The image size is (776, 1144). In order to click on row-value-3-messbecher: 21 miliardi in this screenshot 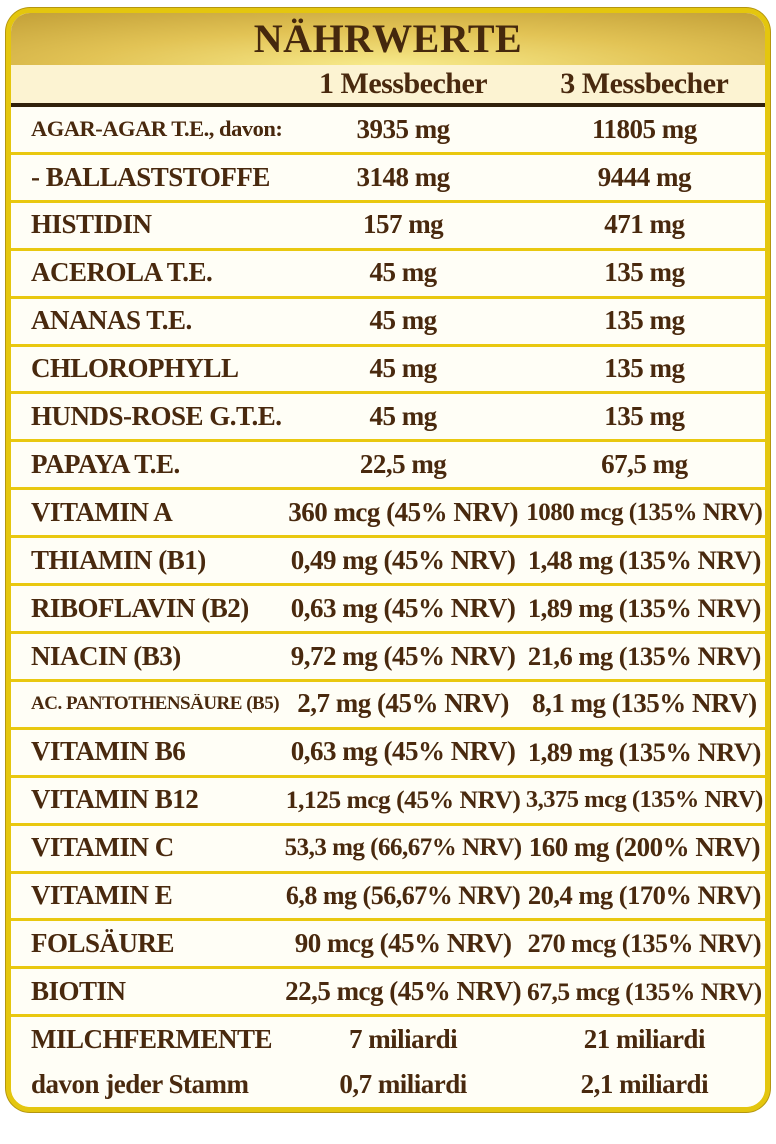, I will do `click(644, 1039)`.